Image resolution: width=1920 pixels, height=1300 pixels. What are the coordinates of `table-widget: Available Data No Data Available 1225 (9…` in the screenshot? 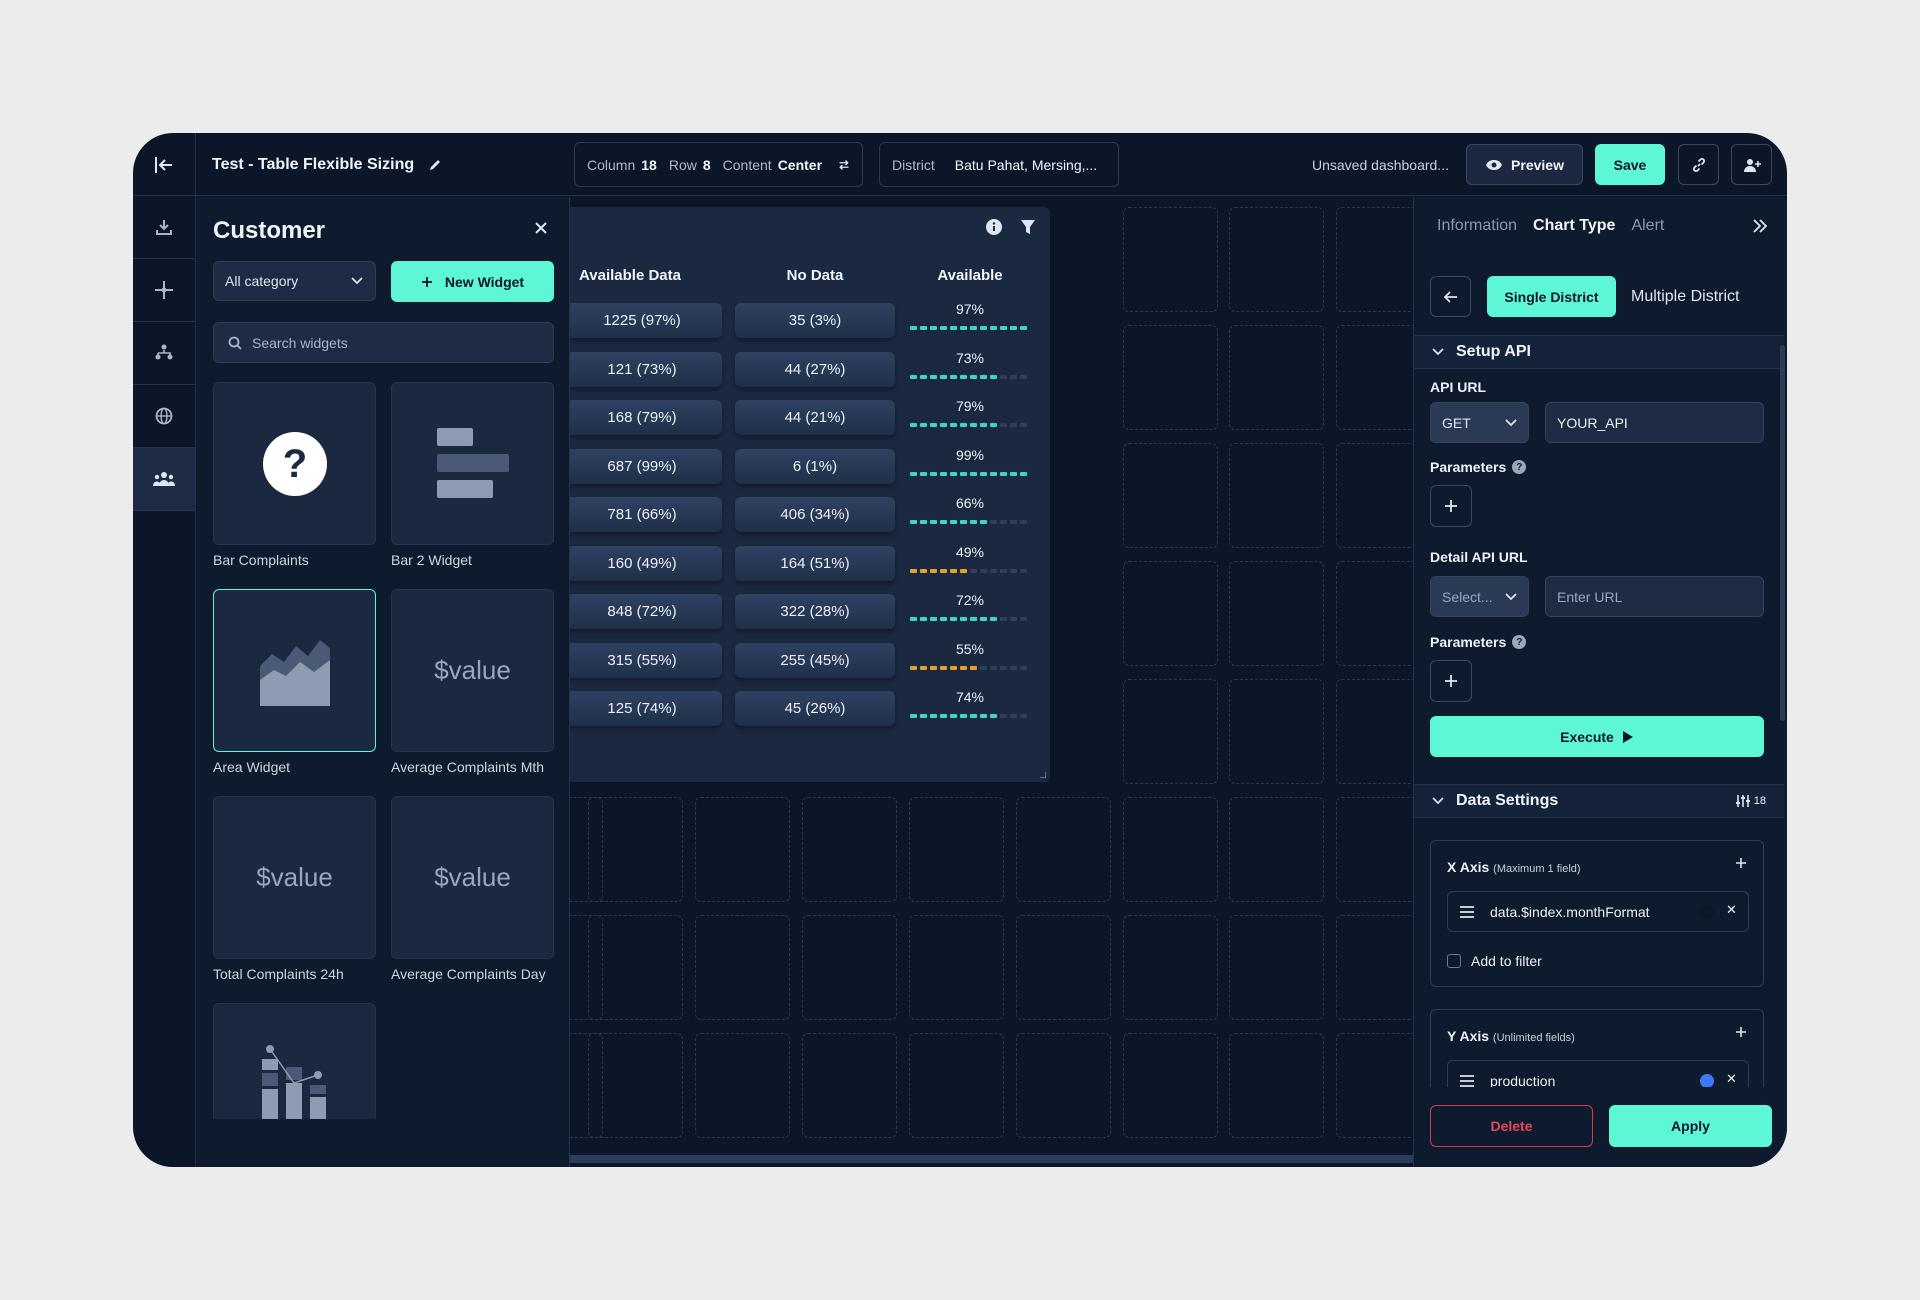 It's located at (810, 494).